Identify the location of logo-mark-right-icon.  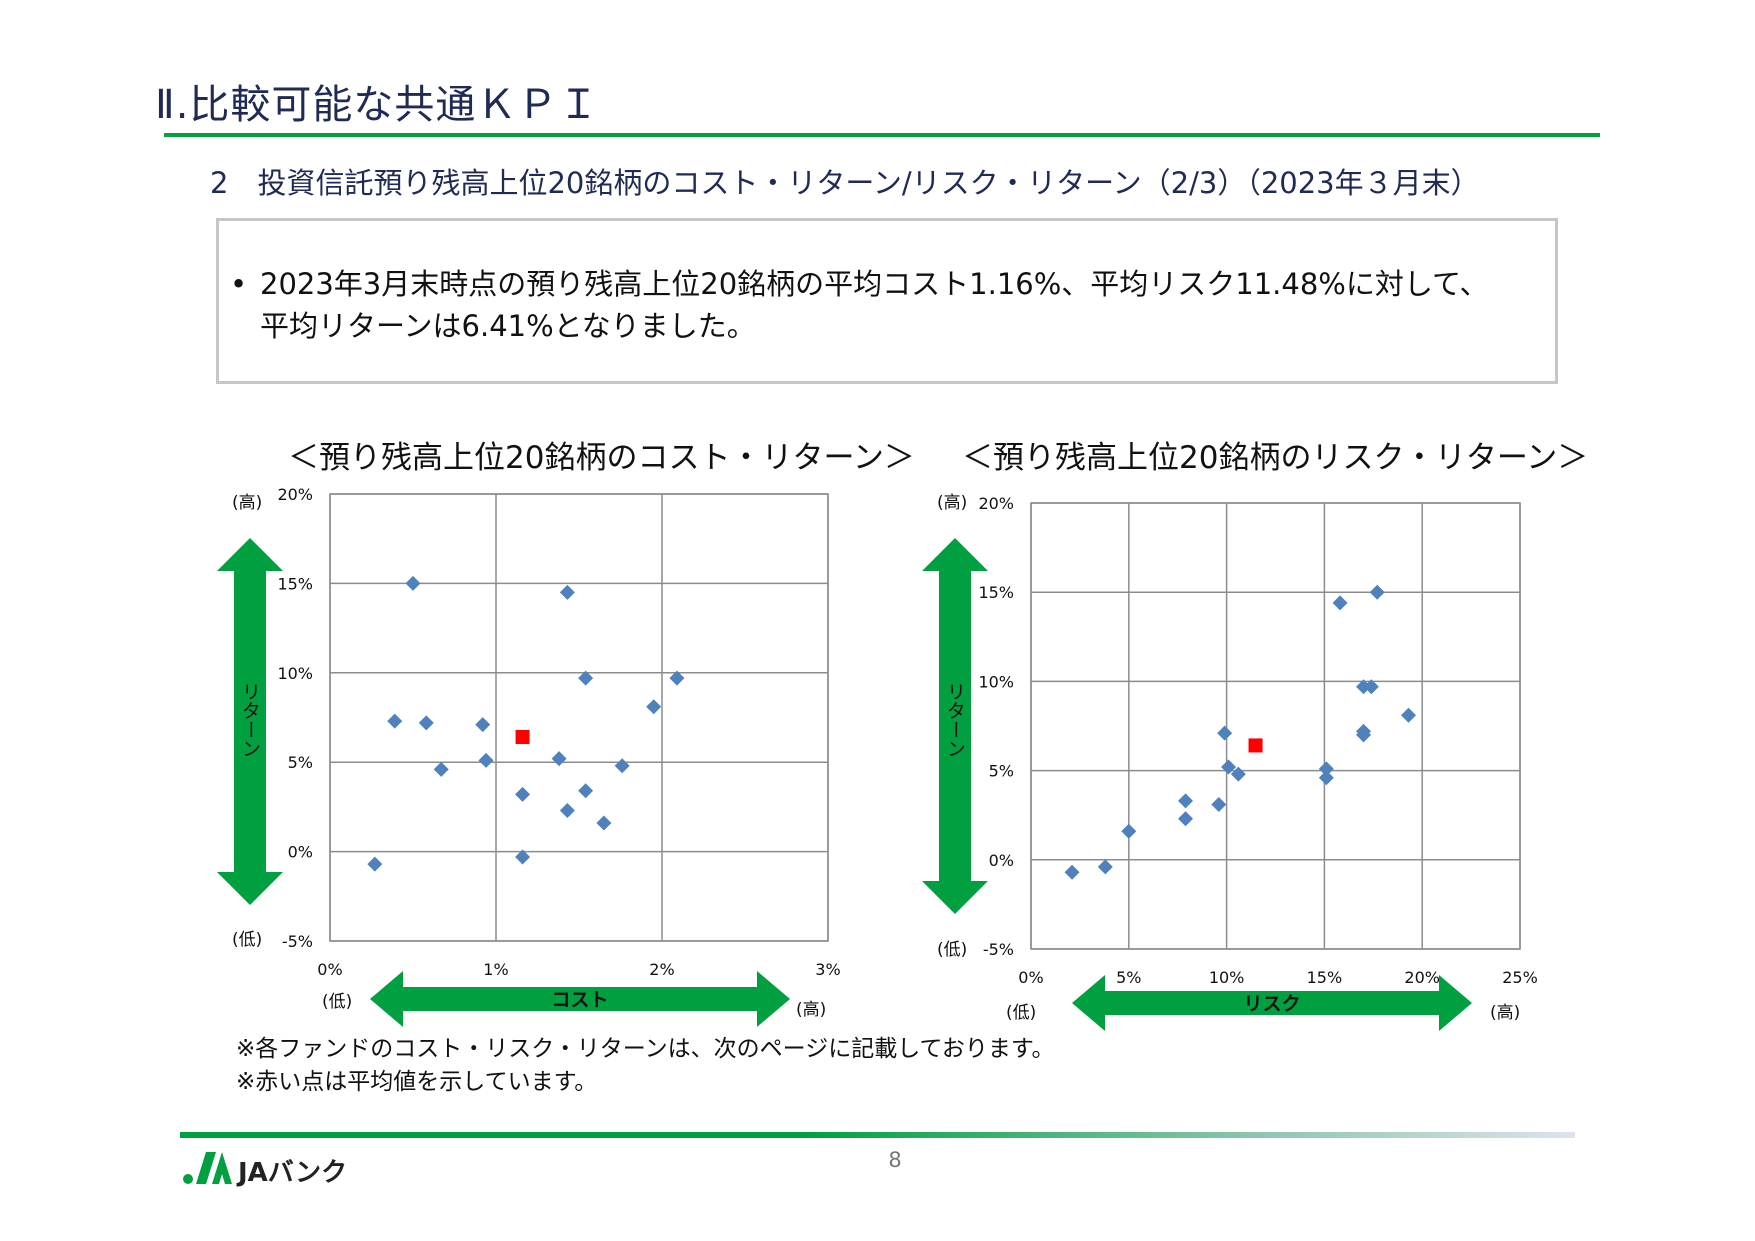
(222, 1168).